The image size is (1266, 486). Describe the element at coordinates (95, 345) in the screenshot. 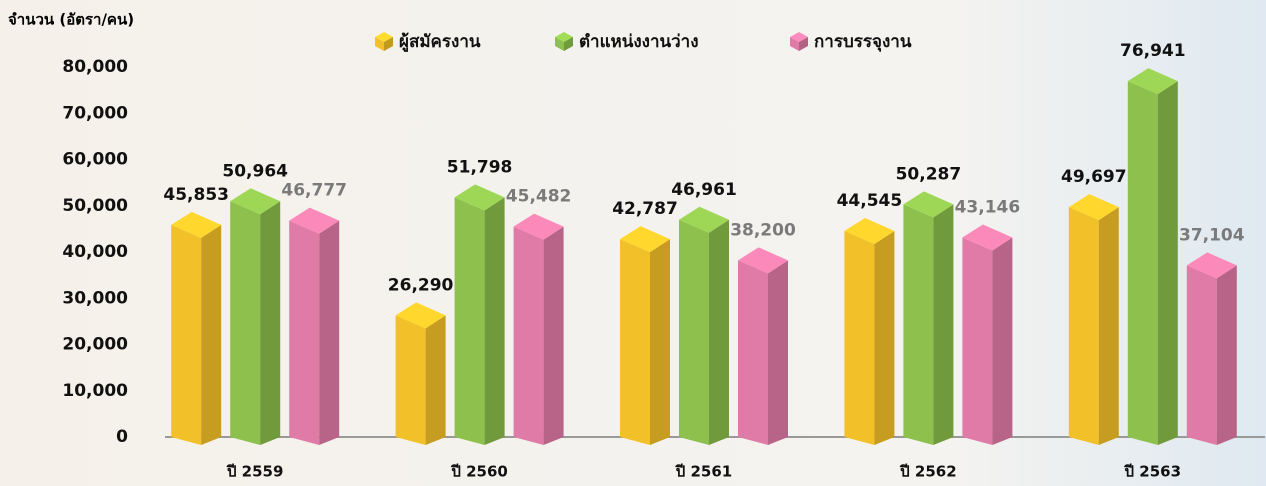

I see `y-tick-label: 20,000` at that location.